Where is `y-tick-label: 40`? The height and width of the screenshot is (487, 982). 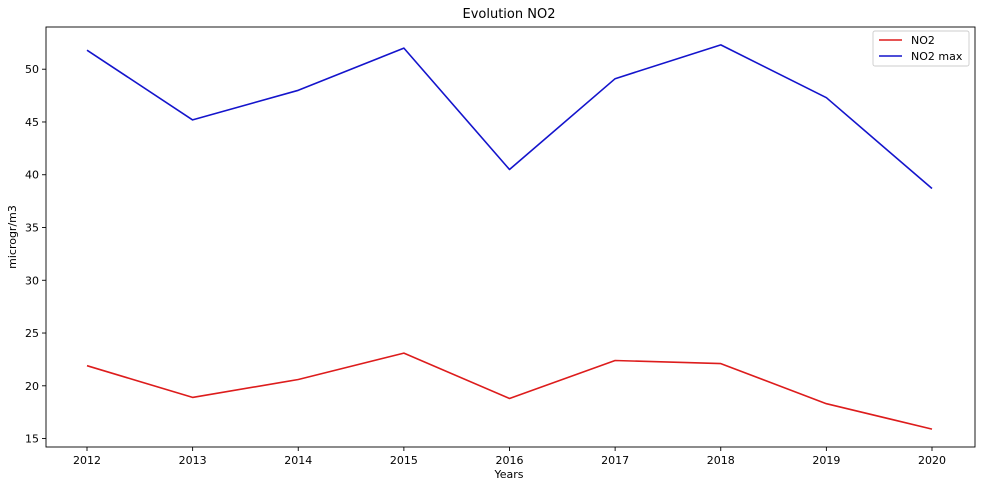
y-tick-label: 40 is located at coordinates (32, 175).